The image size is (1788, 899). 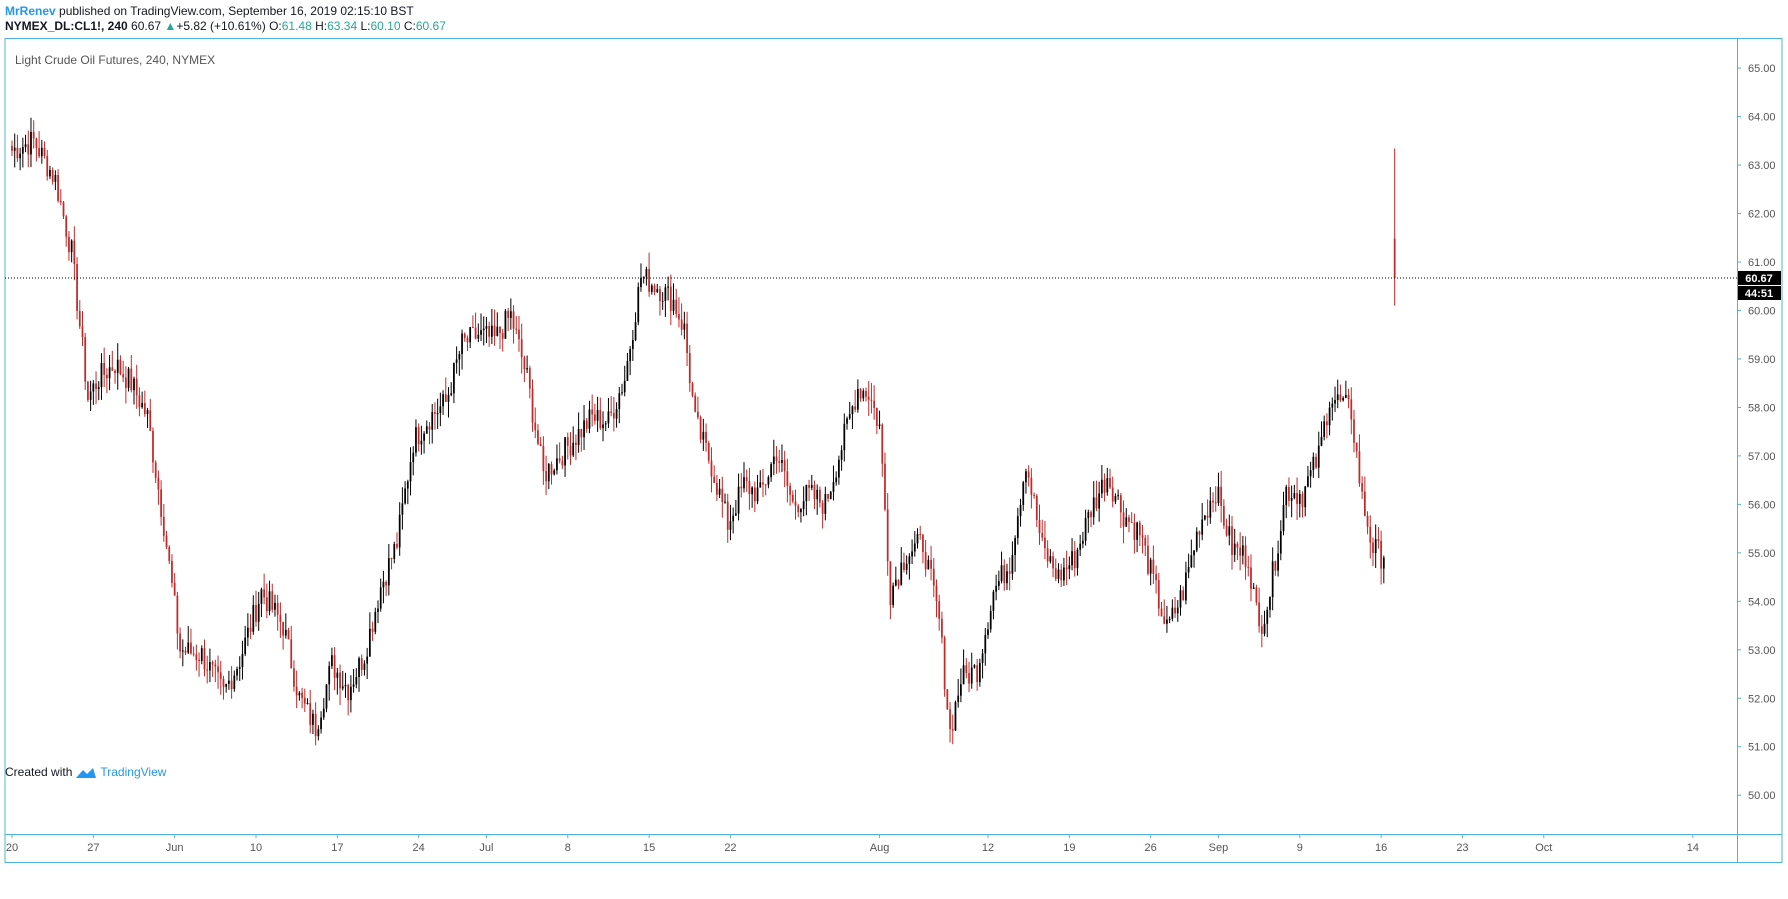 I want to click on tradingview-brand-link: TradingView, so click(x=133, y=772).